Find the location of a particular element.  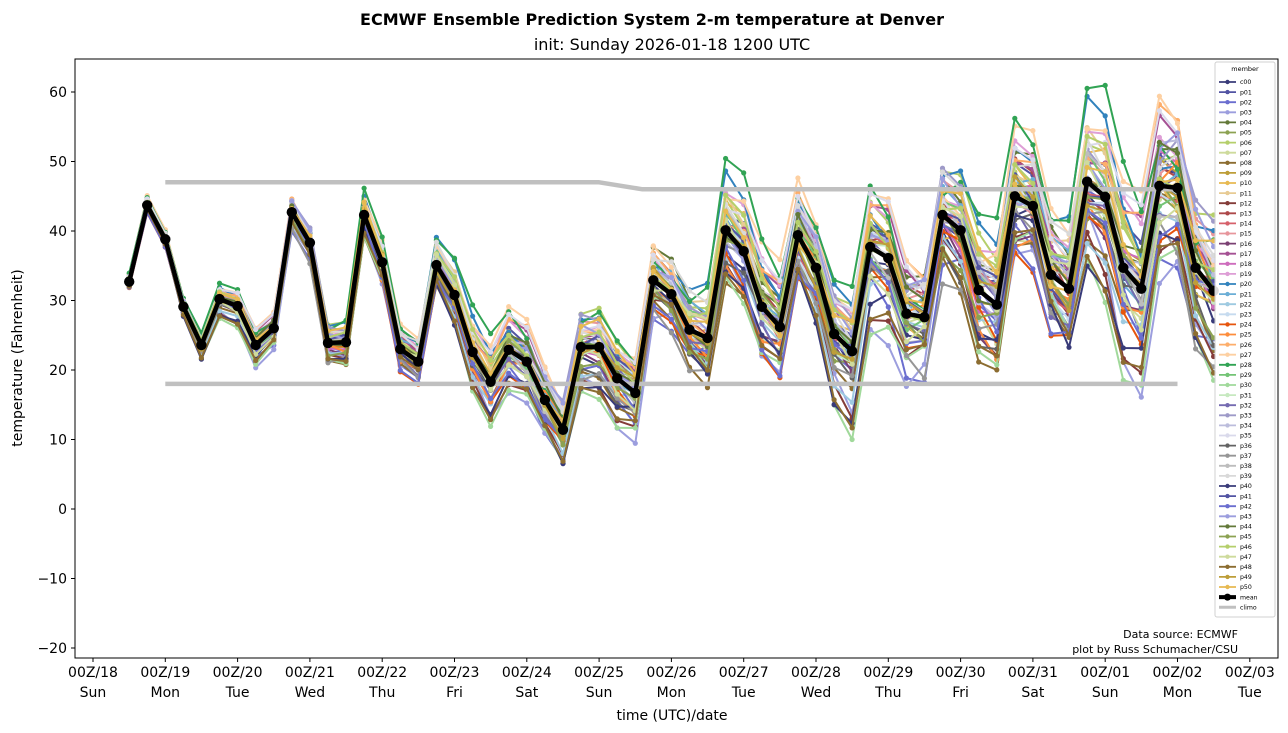

legend-entry-p12: p12 is located at coordinates (1235, 203).